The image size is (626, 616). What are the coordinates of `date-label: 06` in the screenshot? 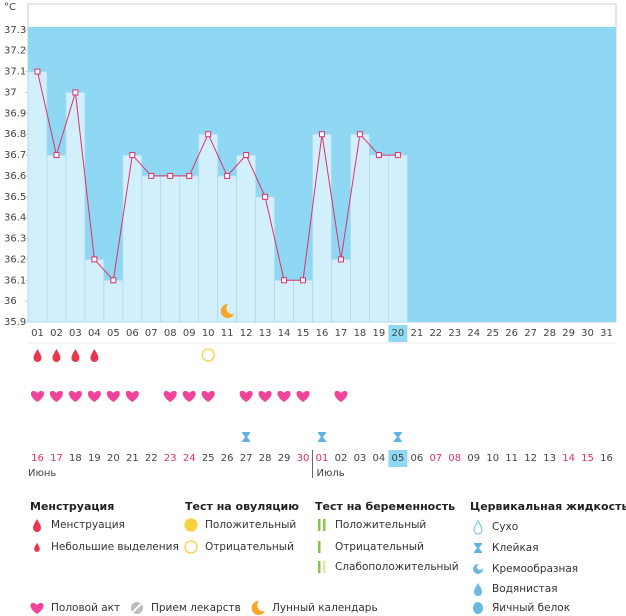 It's located at (416, 458).